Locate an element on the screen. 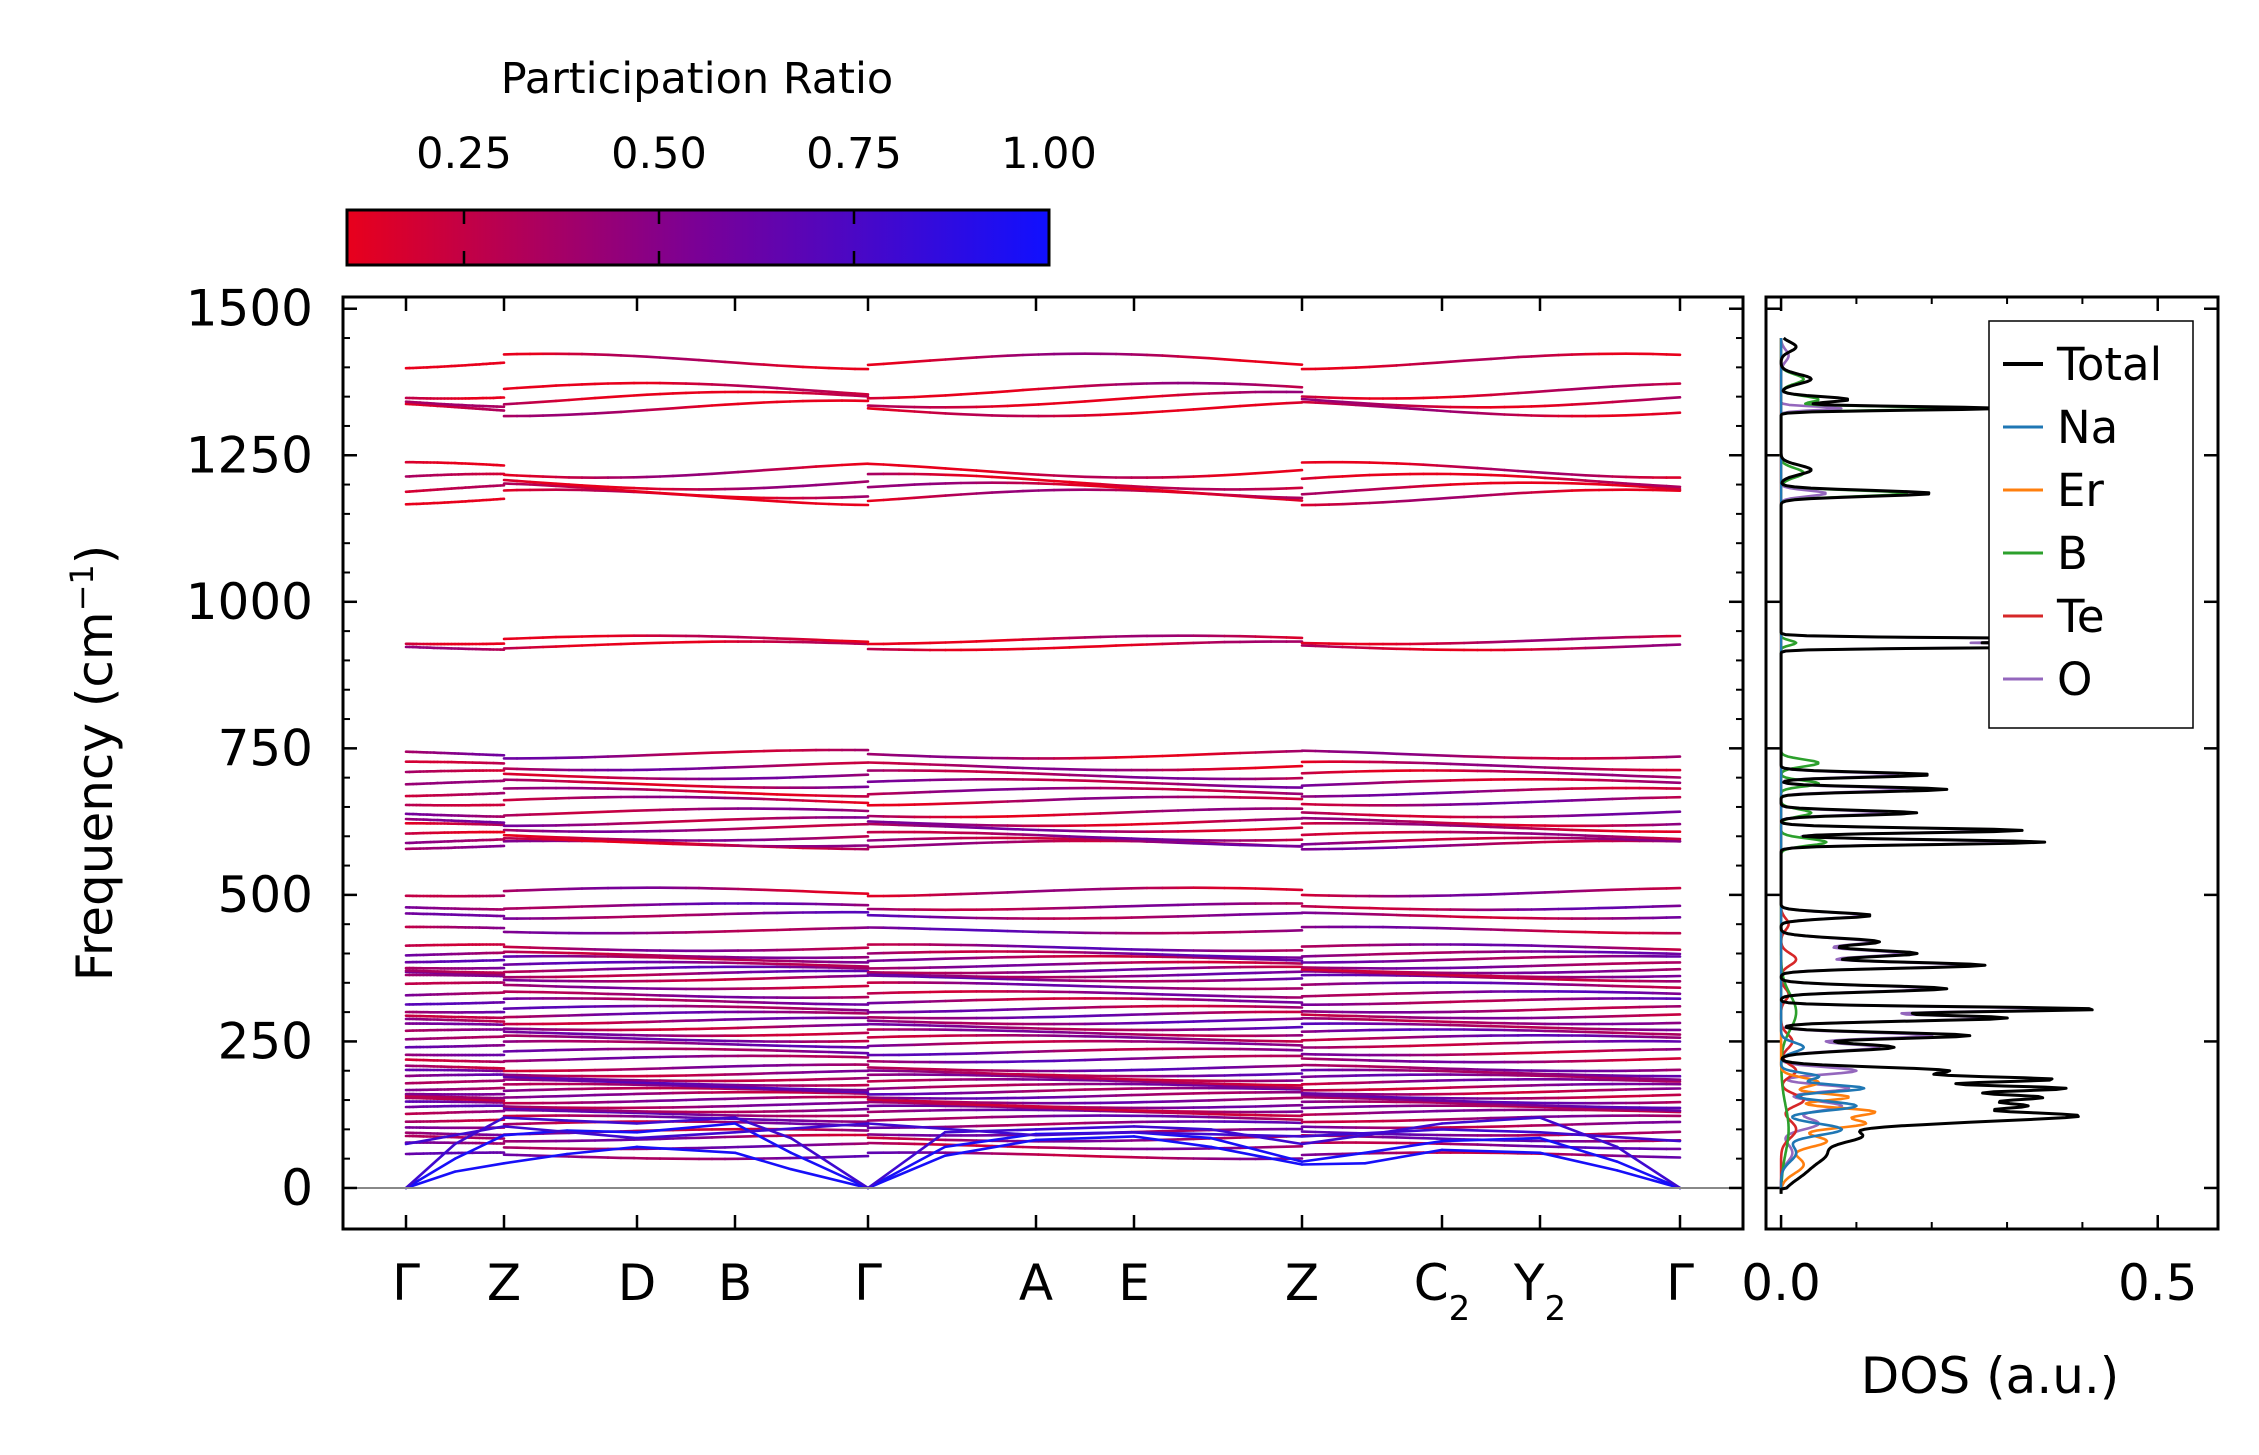  colorbar-tick-label: 1.00 is located at coordinates (1049, 154).